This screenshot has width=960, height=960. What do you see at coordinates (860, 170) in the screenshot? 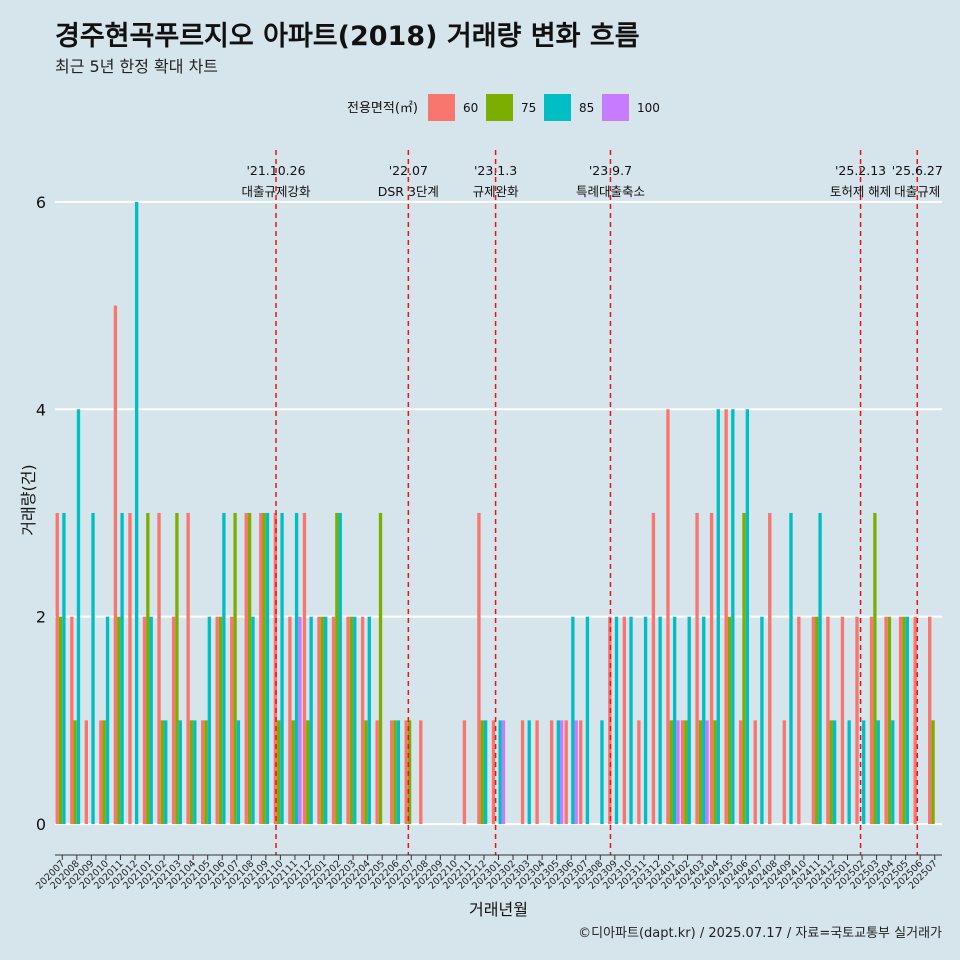
I see `event-date: '25.2.13` at bounding box center [860, 170].